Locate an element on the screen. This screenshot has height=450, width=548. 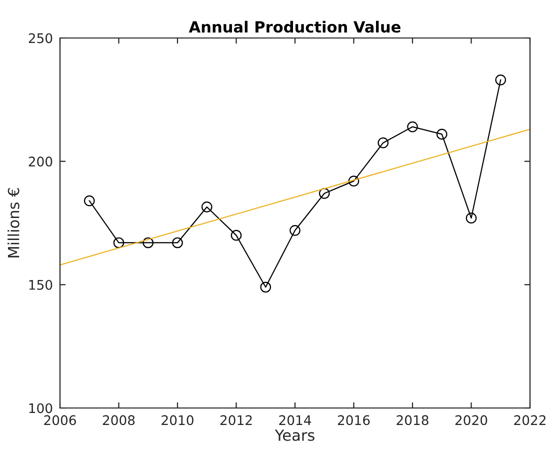
x-tick-label: 2018 is located at coordinates (412, 420).